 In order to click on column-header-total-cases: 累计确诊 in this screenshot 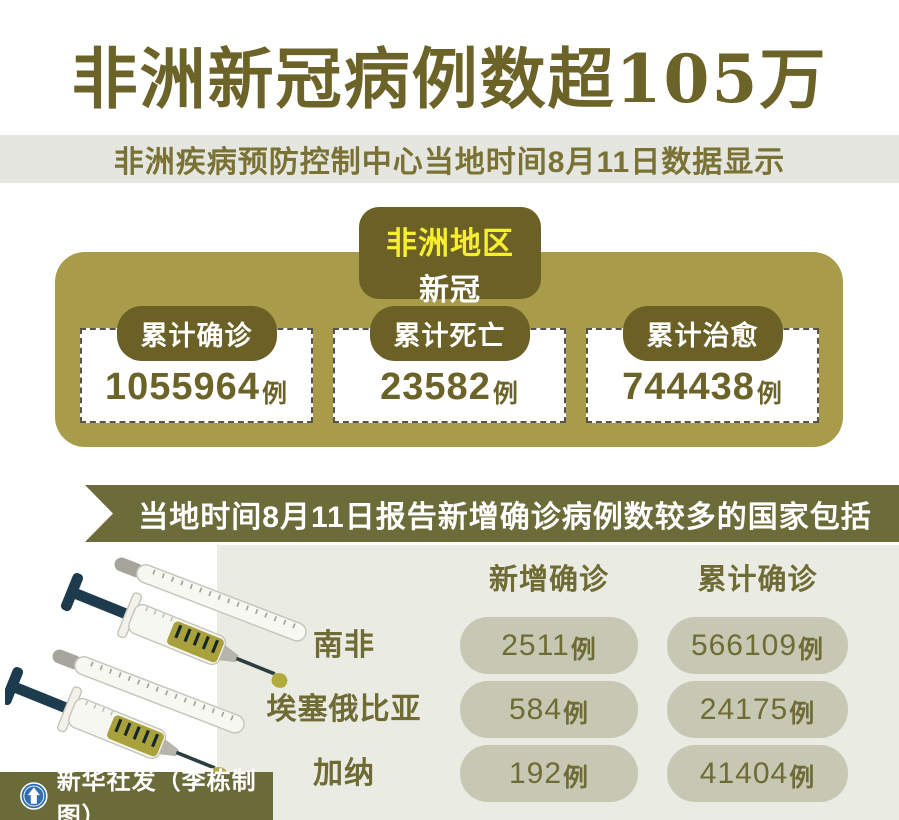, I will do `click(757, 580)`.